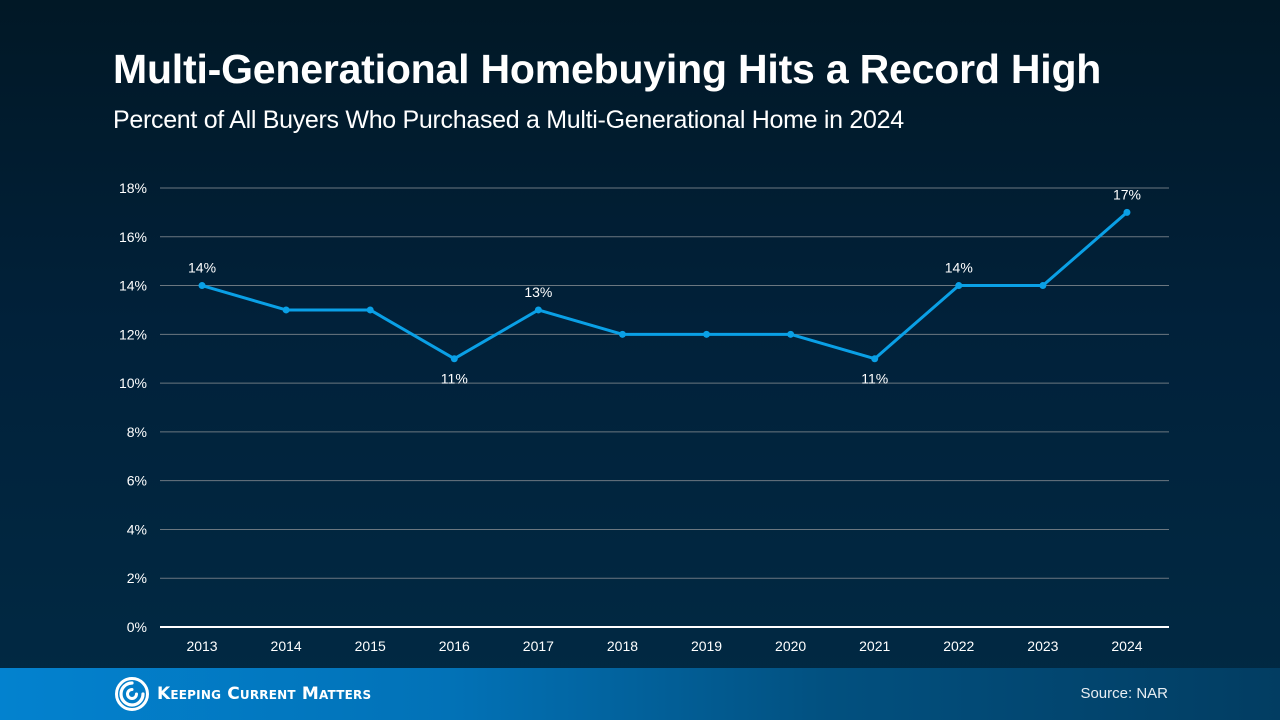  Describe the element at coordinates (454, 646) in the screenshot. I see `x-tick-label: 2016` at that location.